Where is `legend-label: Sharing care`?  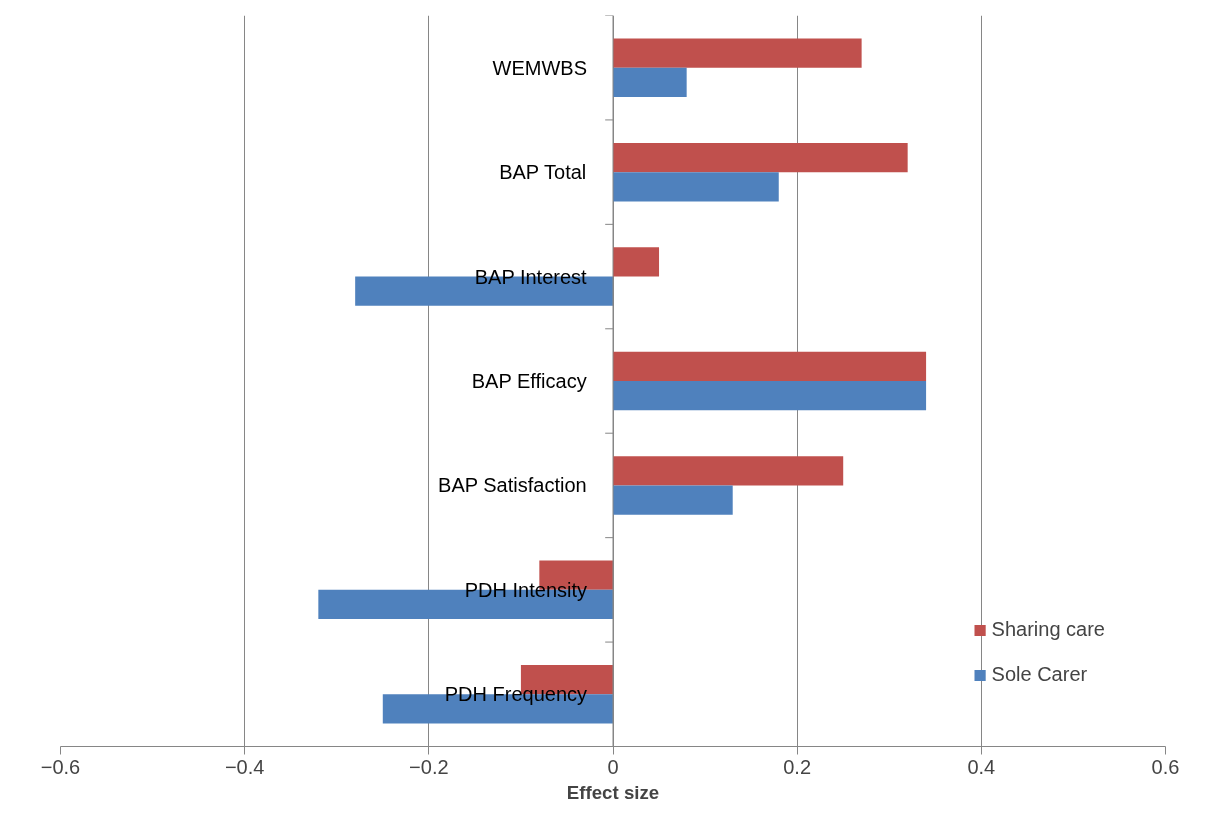
legend-label: Sharing care is located at coordinates (1048, 629).